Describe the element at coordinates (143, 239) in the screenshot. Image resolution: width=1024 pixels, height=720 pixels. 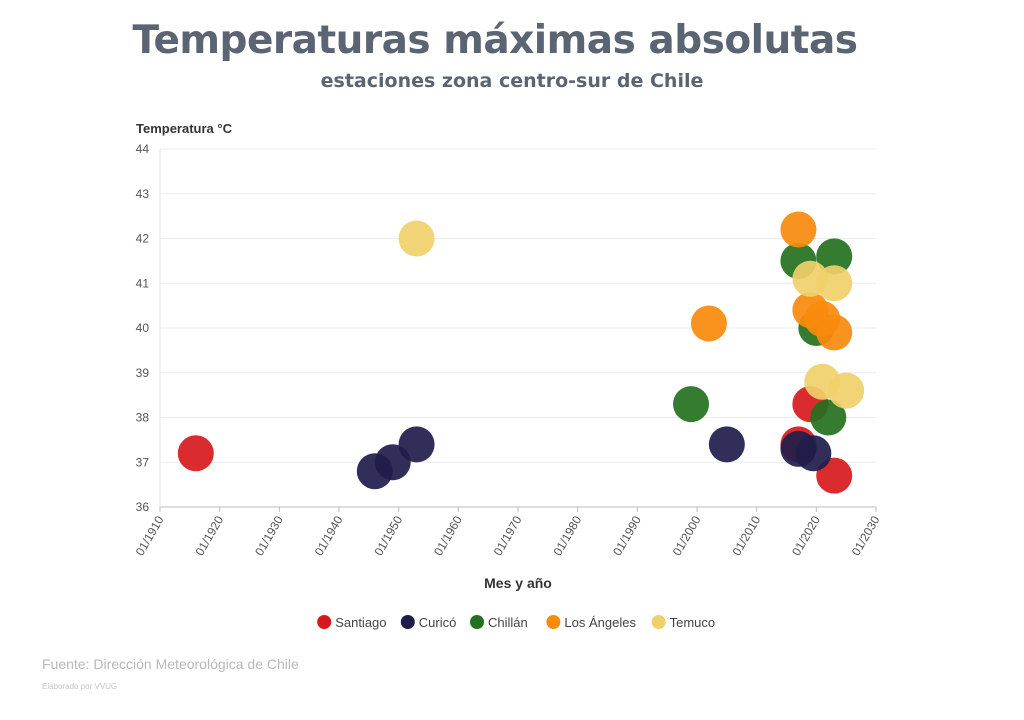
I see `y-tick-label: 42` at that location.